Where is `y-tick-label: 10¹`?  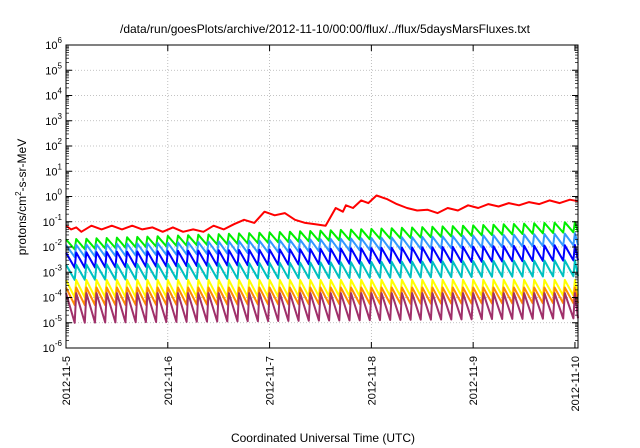
y-tick-label: 10¹ is located at coordinates (53, 170).